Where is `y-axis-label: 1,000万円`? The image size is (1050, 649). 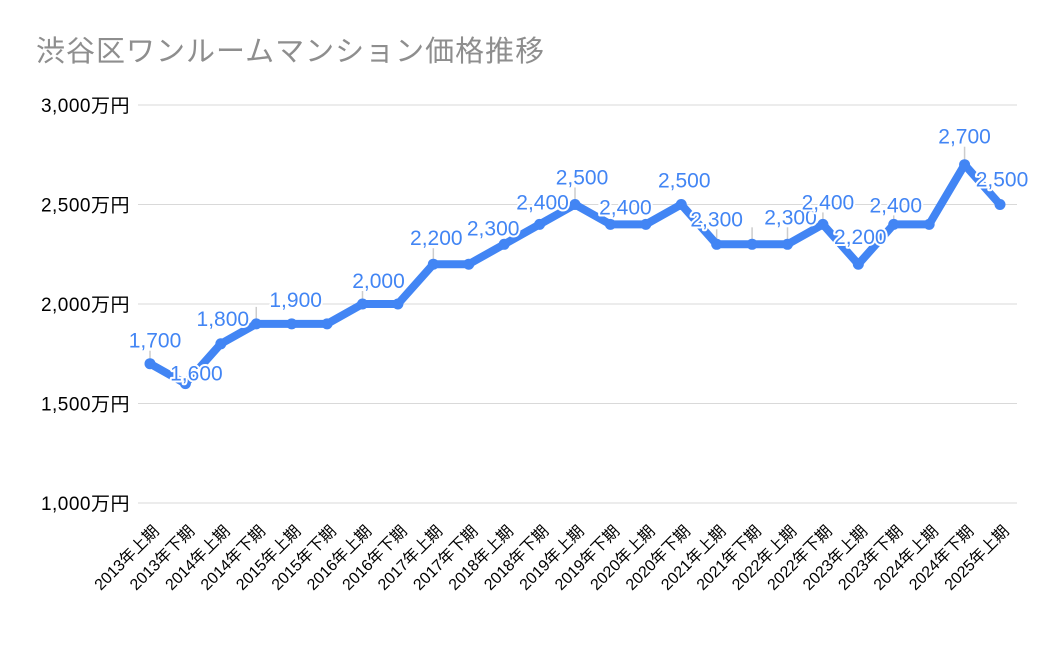 y-axis-label: 1,000万円 is located at coordinates (85, 504).